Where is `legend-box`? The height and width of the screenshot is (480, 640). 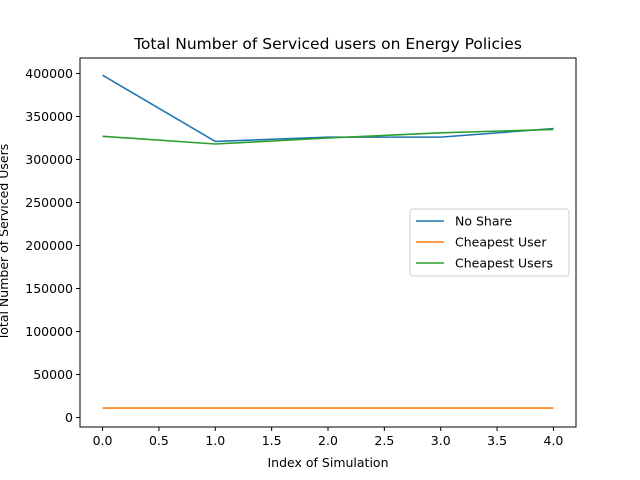
legend-box is located at coordinates (489, 242).